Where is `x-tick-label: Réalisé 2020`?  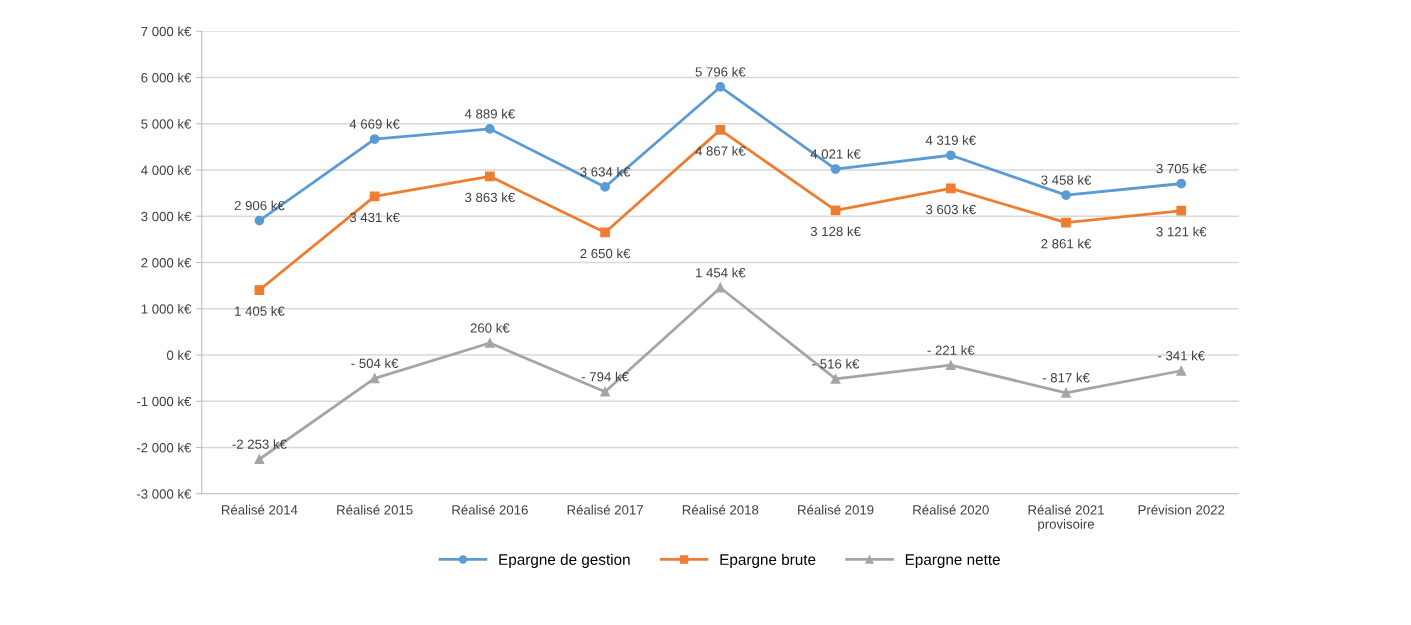 x-tick-label: Réalisé 2020 is located at coordinates (951, 509).